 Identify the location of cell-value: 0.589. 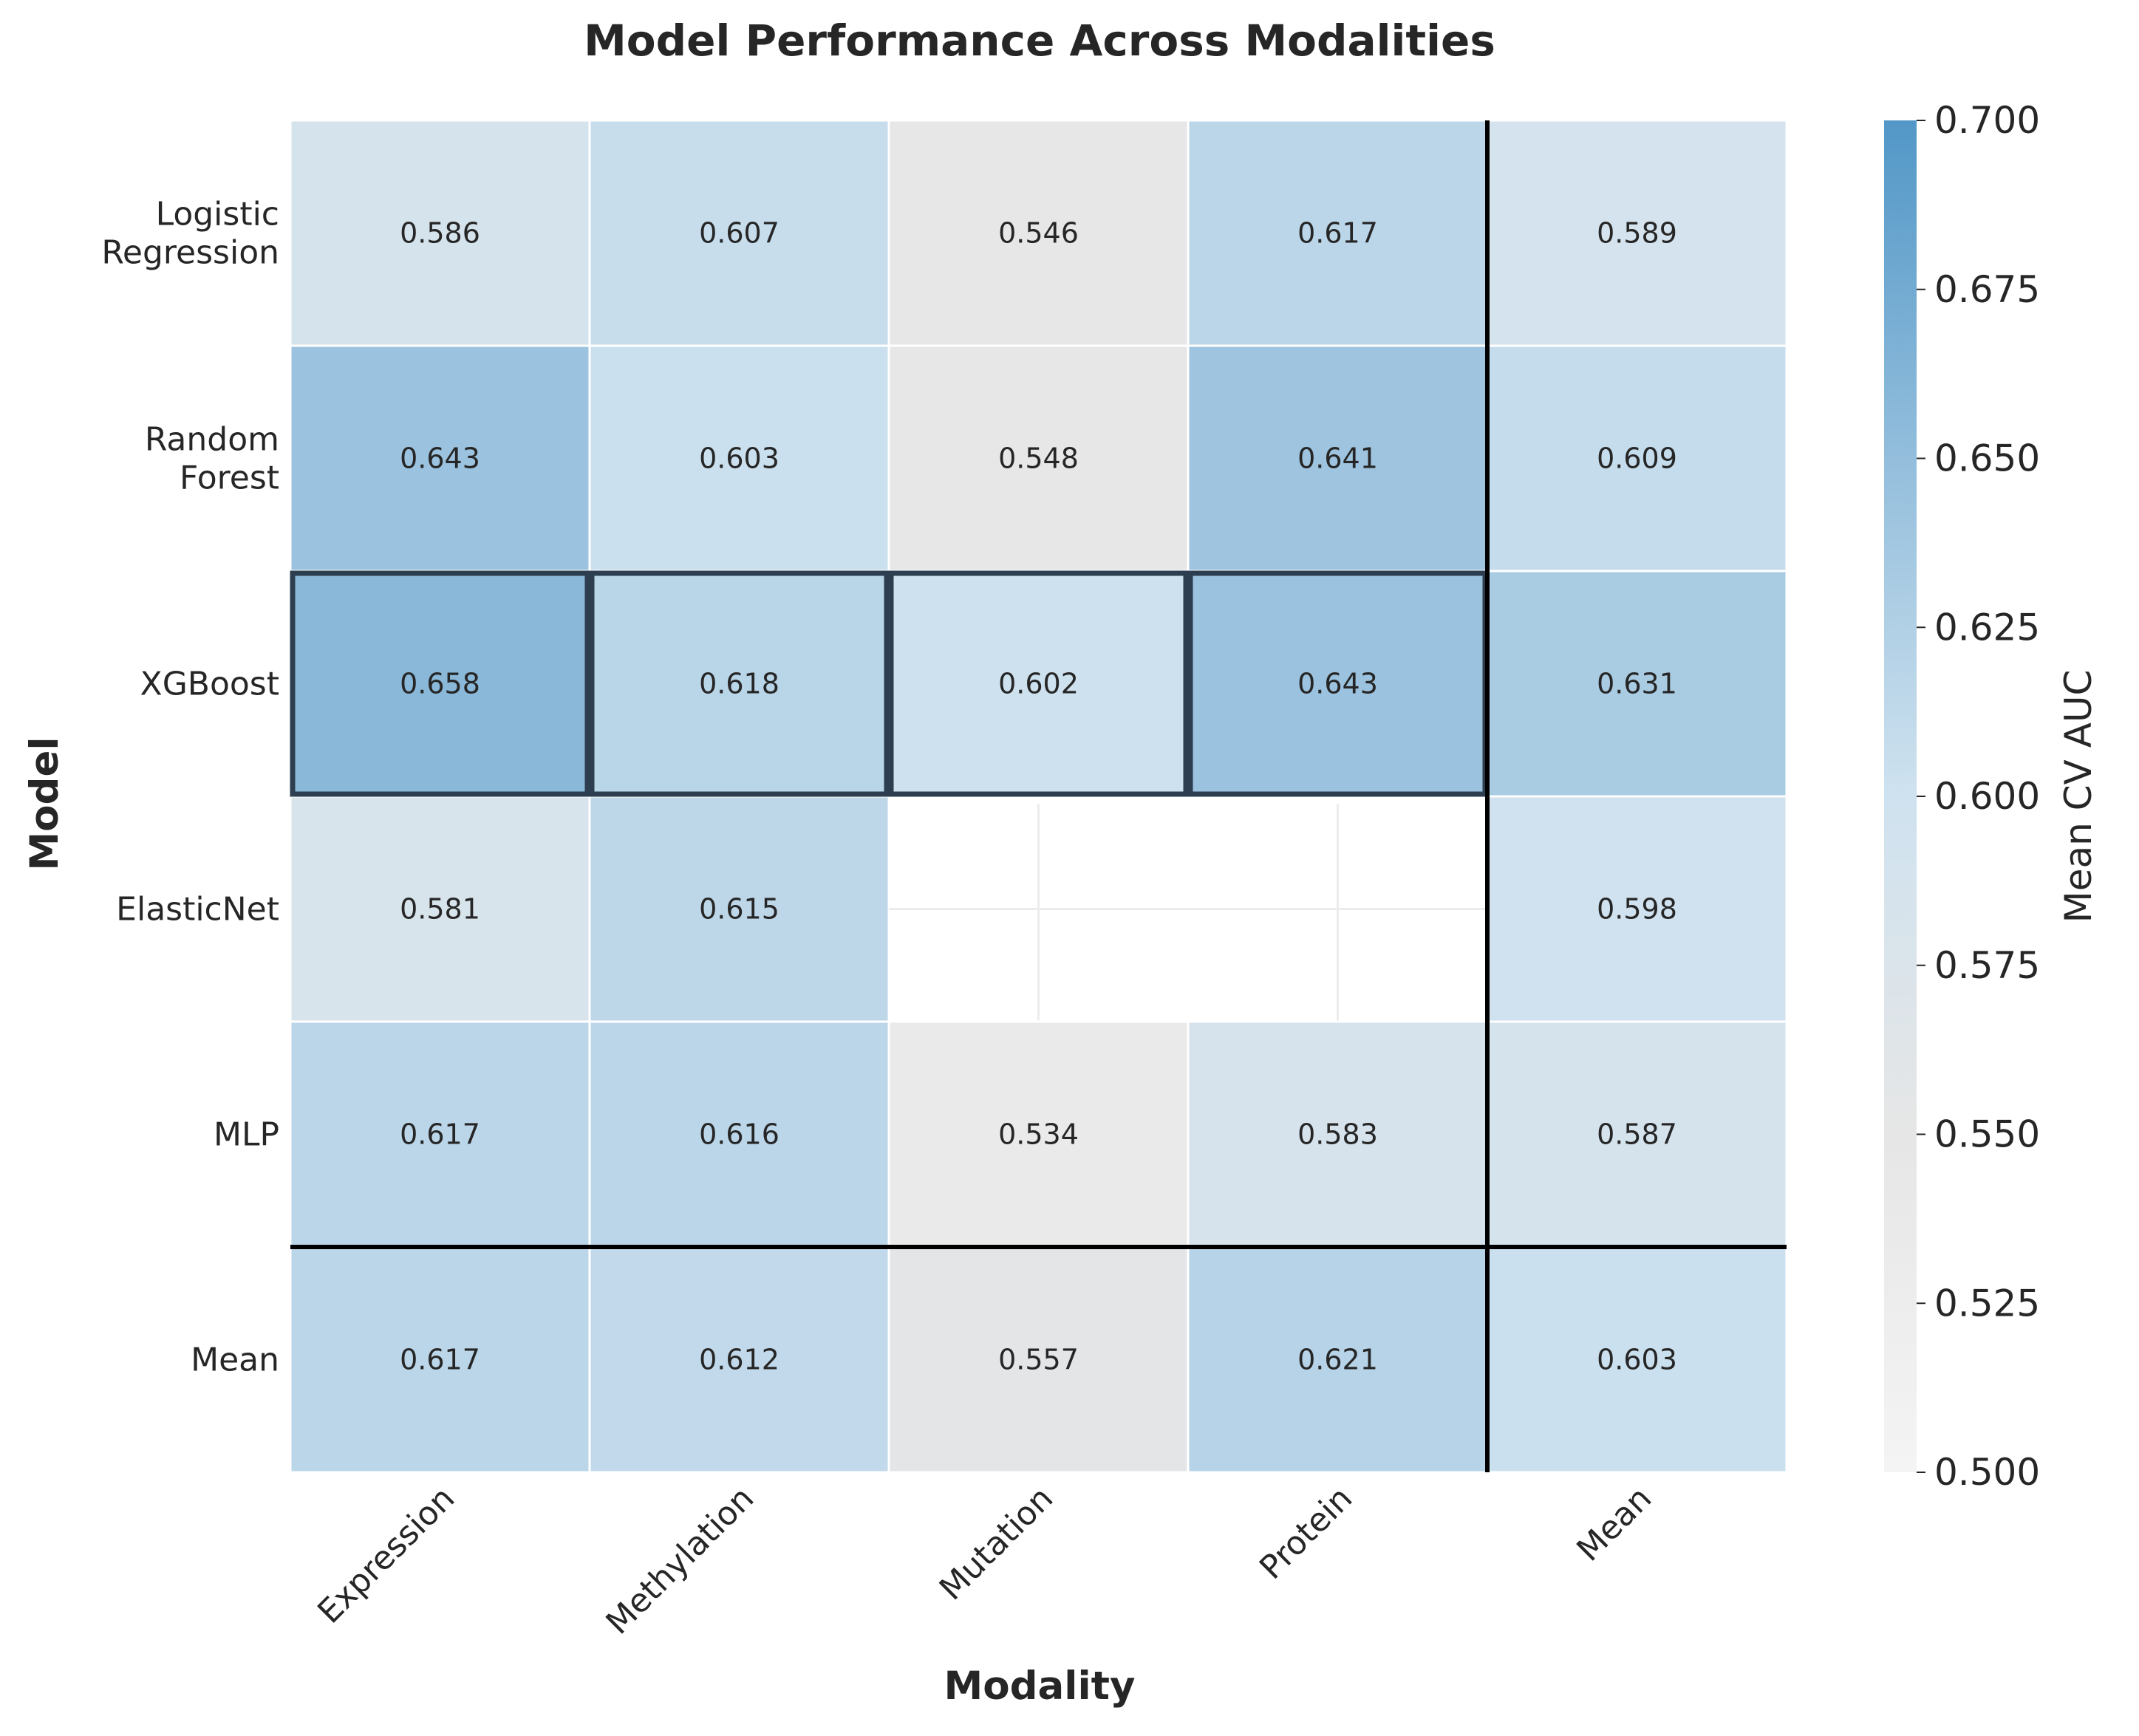
(1637, 233).